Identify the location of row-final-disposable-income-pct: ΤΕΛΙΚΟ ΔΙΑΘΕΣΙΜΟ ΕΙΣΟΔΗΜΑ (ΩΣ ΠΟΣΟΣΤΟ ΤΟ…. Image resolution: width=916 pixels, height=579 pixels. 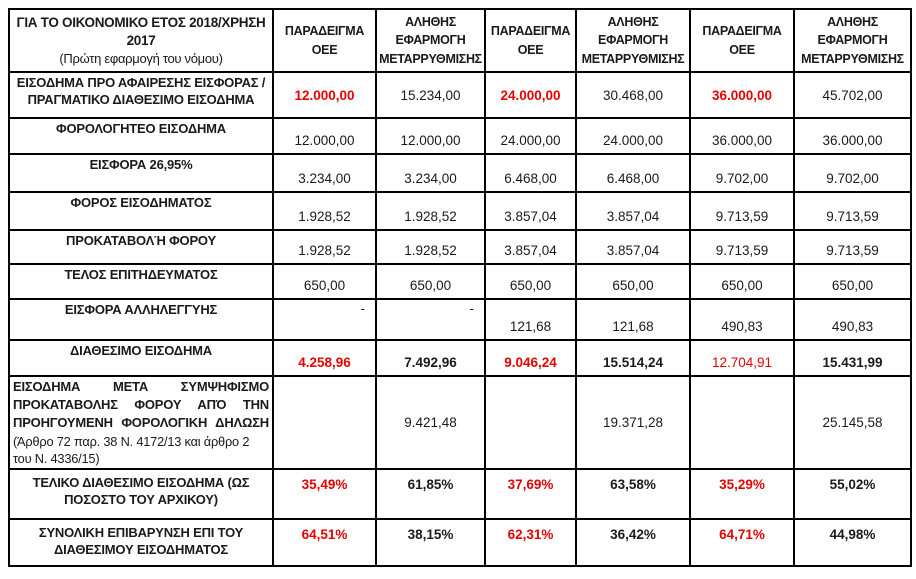
(460, 494).